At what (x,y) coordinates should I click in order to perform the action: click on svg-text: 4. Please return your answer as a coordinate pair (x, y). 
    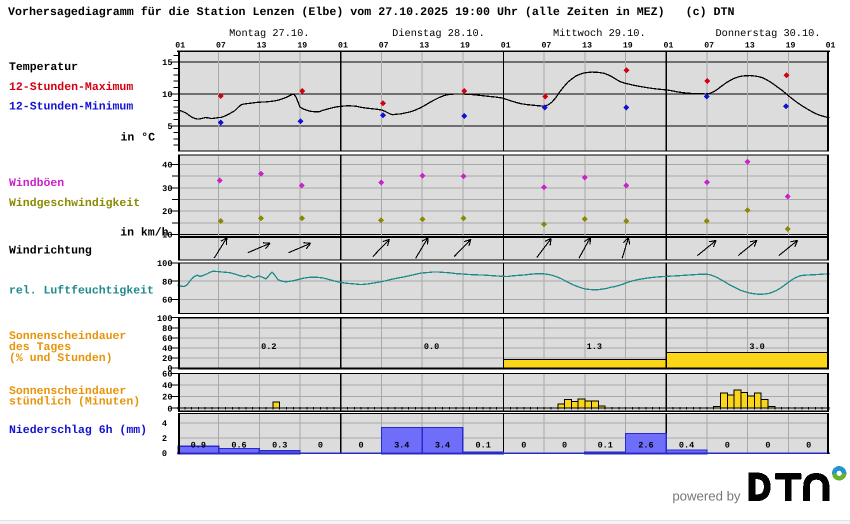
    Looking at the image, I should click on (164, 424).